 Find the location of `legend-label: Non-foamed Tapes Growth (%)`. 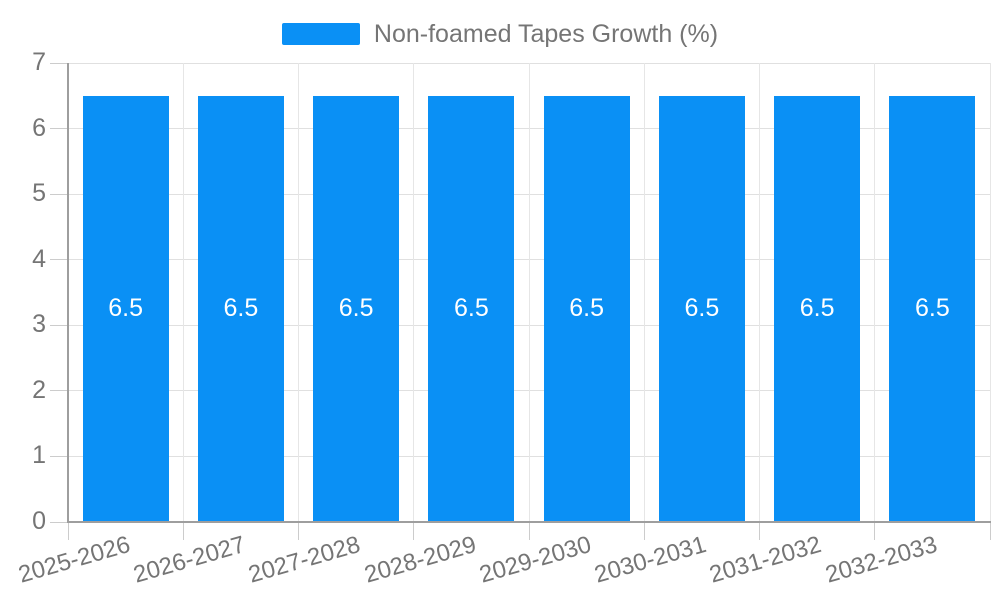

legend-label: Non-foamed Tapes Growth (%) is located at coordinates (546, 34).